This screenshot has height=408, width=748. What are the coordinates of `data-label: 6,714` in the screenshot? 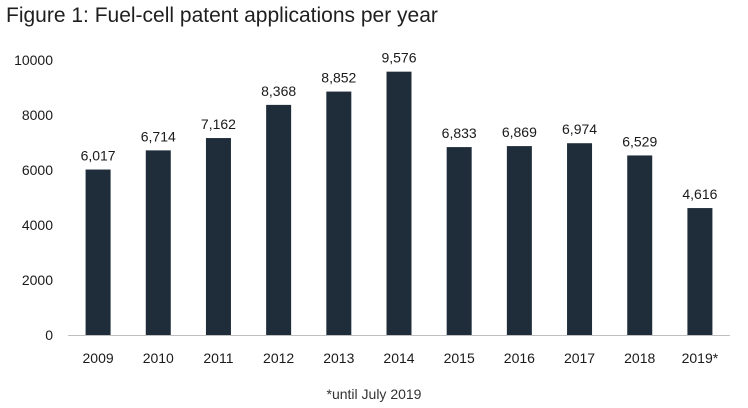 It's located at (158, 136).